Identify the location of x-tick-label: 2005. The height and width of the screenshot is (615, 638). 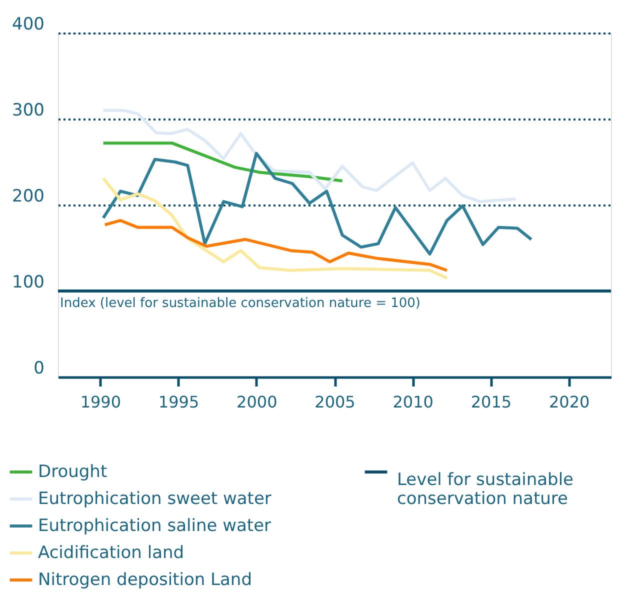
(335, 402).